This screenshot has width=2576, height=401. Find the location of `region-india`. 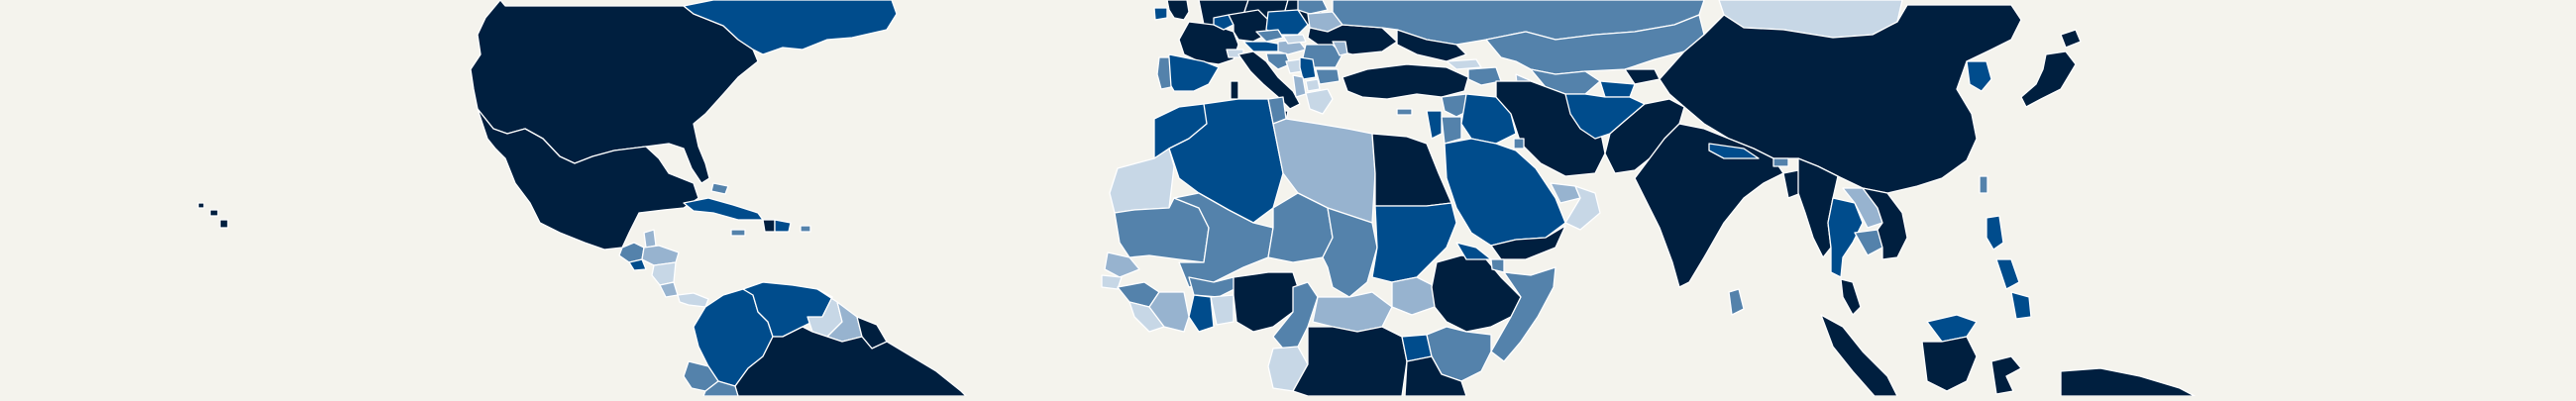

region-india is located at coordinates (1709, 206).